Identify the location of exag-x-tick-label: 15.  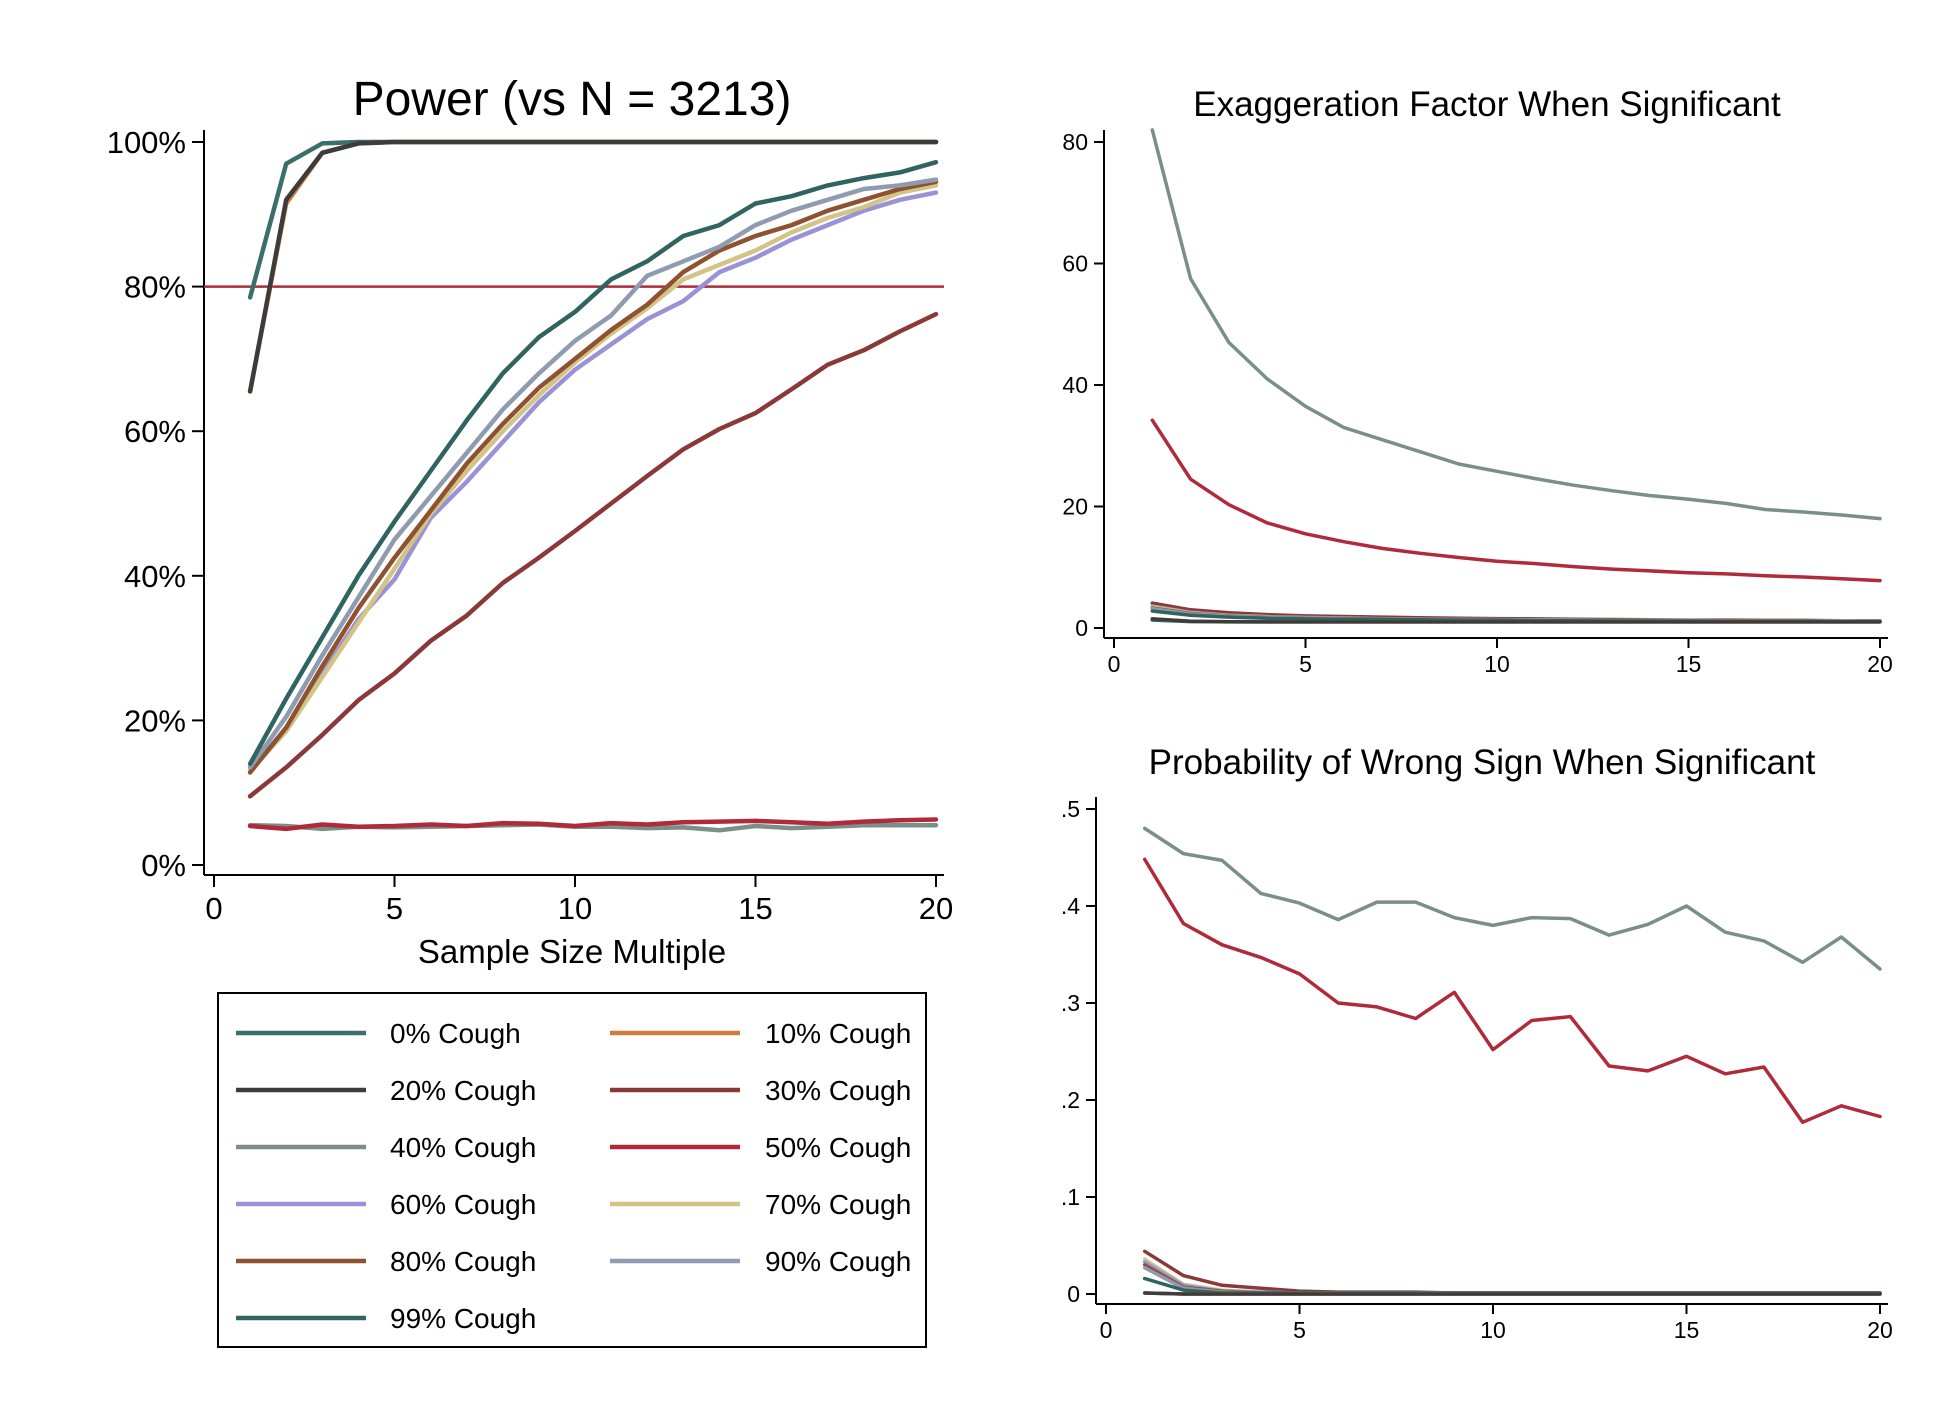
(1689, 664).